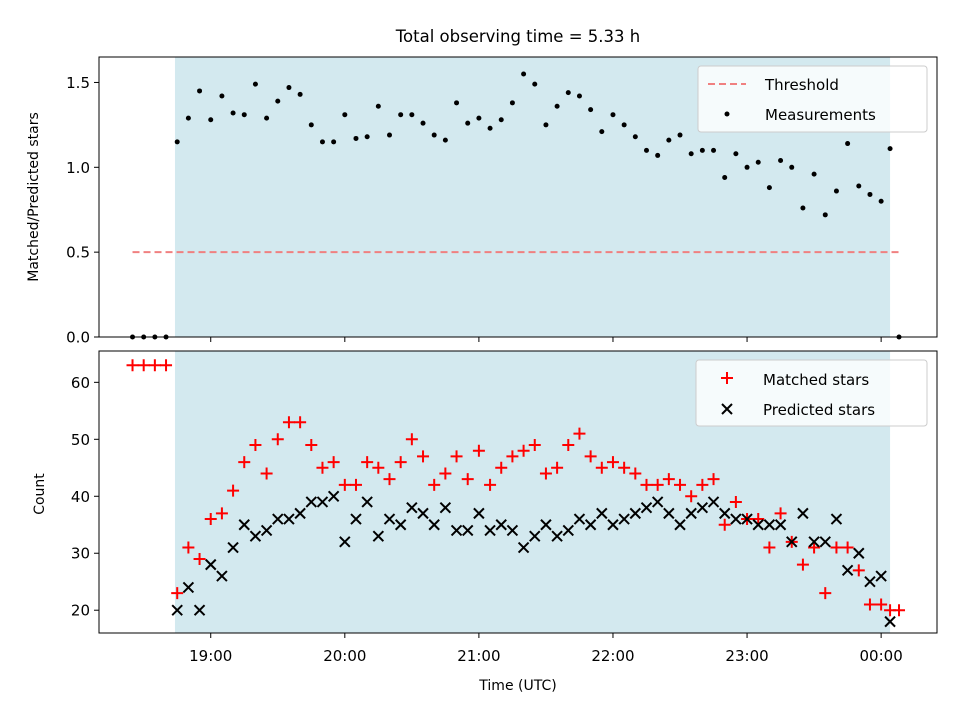 This screenshot has height=720, width=960. I want to click on matched-legend-marker, so click(727, 378).